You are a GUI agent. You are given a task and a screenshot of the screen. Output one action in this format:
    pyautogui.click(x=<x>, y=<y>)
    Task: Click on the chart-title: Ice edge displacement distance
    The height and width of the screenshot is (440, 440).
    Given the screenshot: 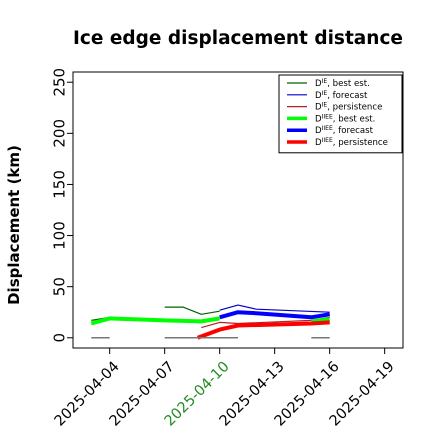 What is the action you would take?
    pyautogui.click(x=238, y=38)
    